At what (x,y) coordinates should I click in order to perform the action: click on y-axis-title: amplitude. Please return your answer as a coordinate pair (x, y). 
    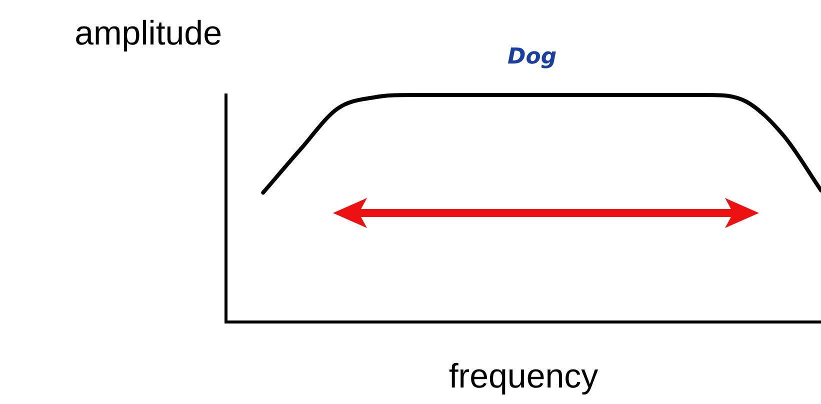
    Looking at the image, I should click on (148, 33).